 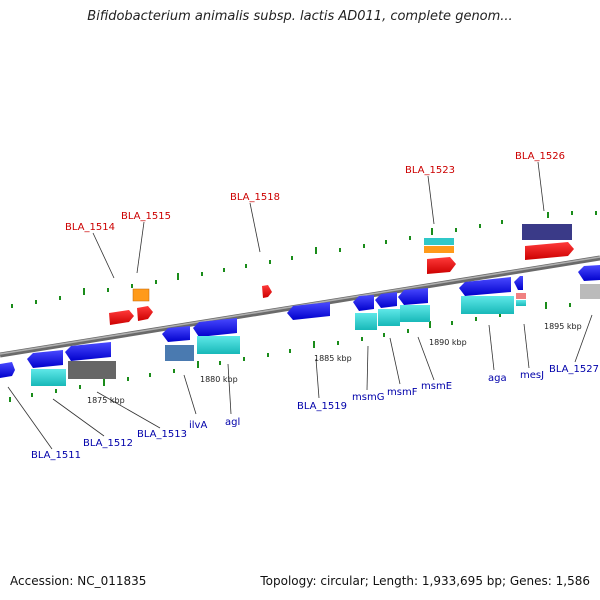 What do you see at coordinates (322, 406) in the screenshot?
I see `label-bla1519: BLA_1519` at bounding box center [322, 406].